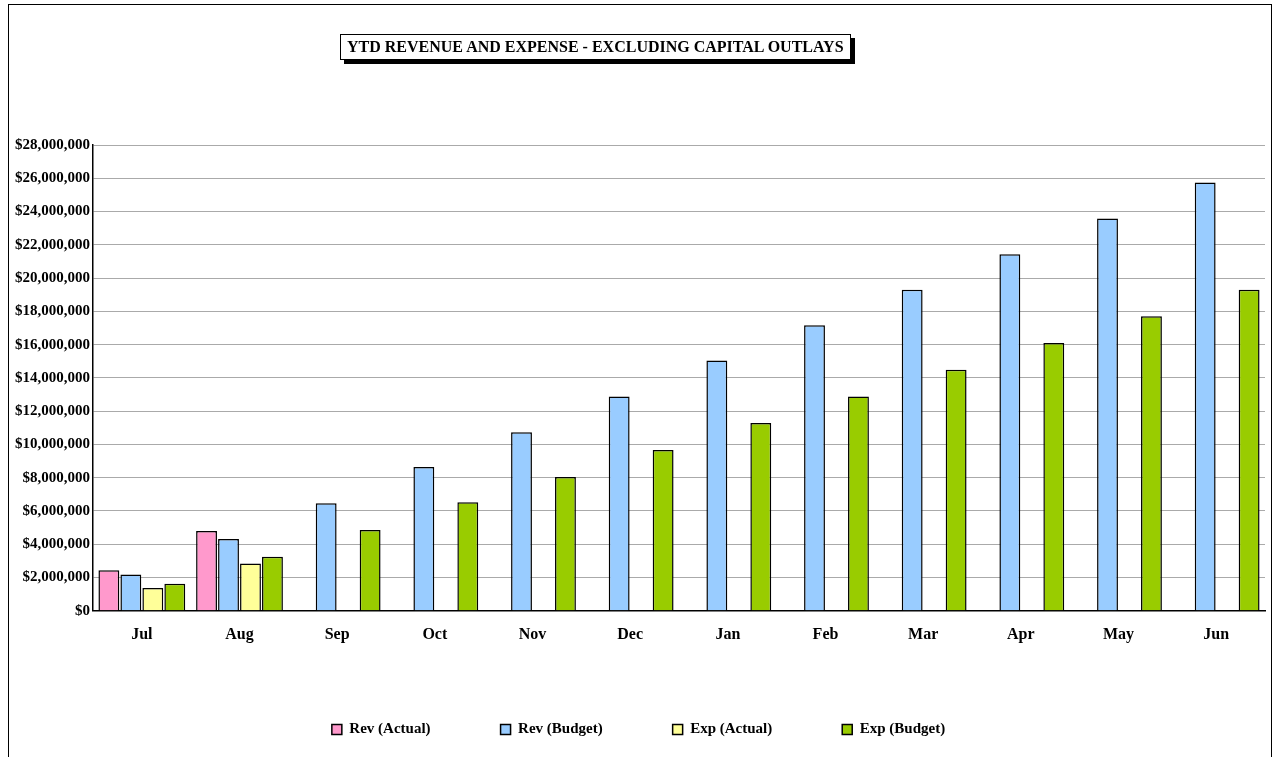  Describe the element at coordinates (56, 476) in the screenshot. I see `y-tick-label: $8,000,000` at that location.